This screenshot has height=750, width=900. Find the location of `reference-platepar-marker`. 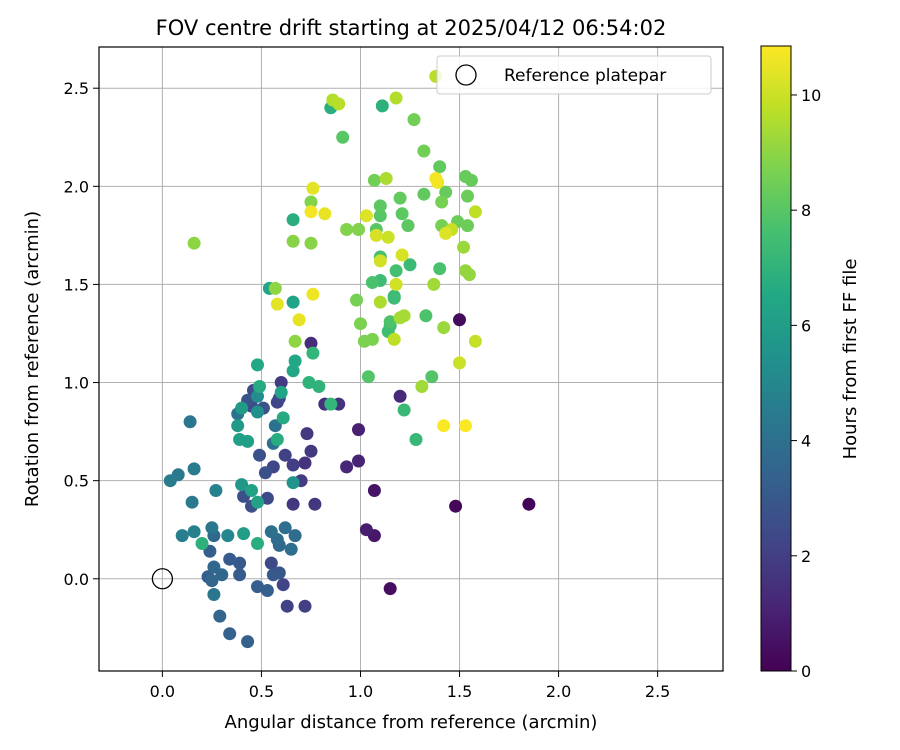

reference-platepar-marker is located at coordinates (162, 579).